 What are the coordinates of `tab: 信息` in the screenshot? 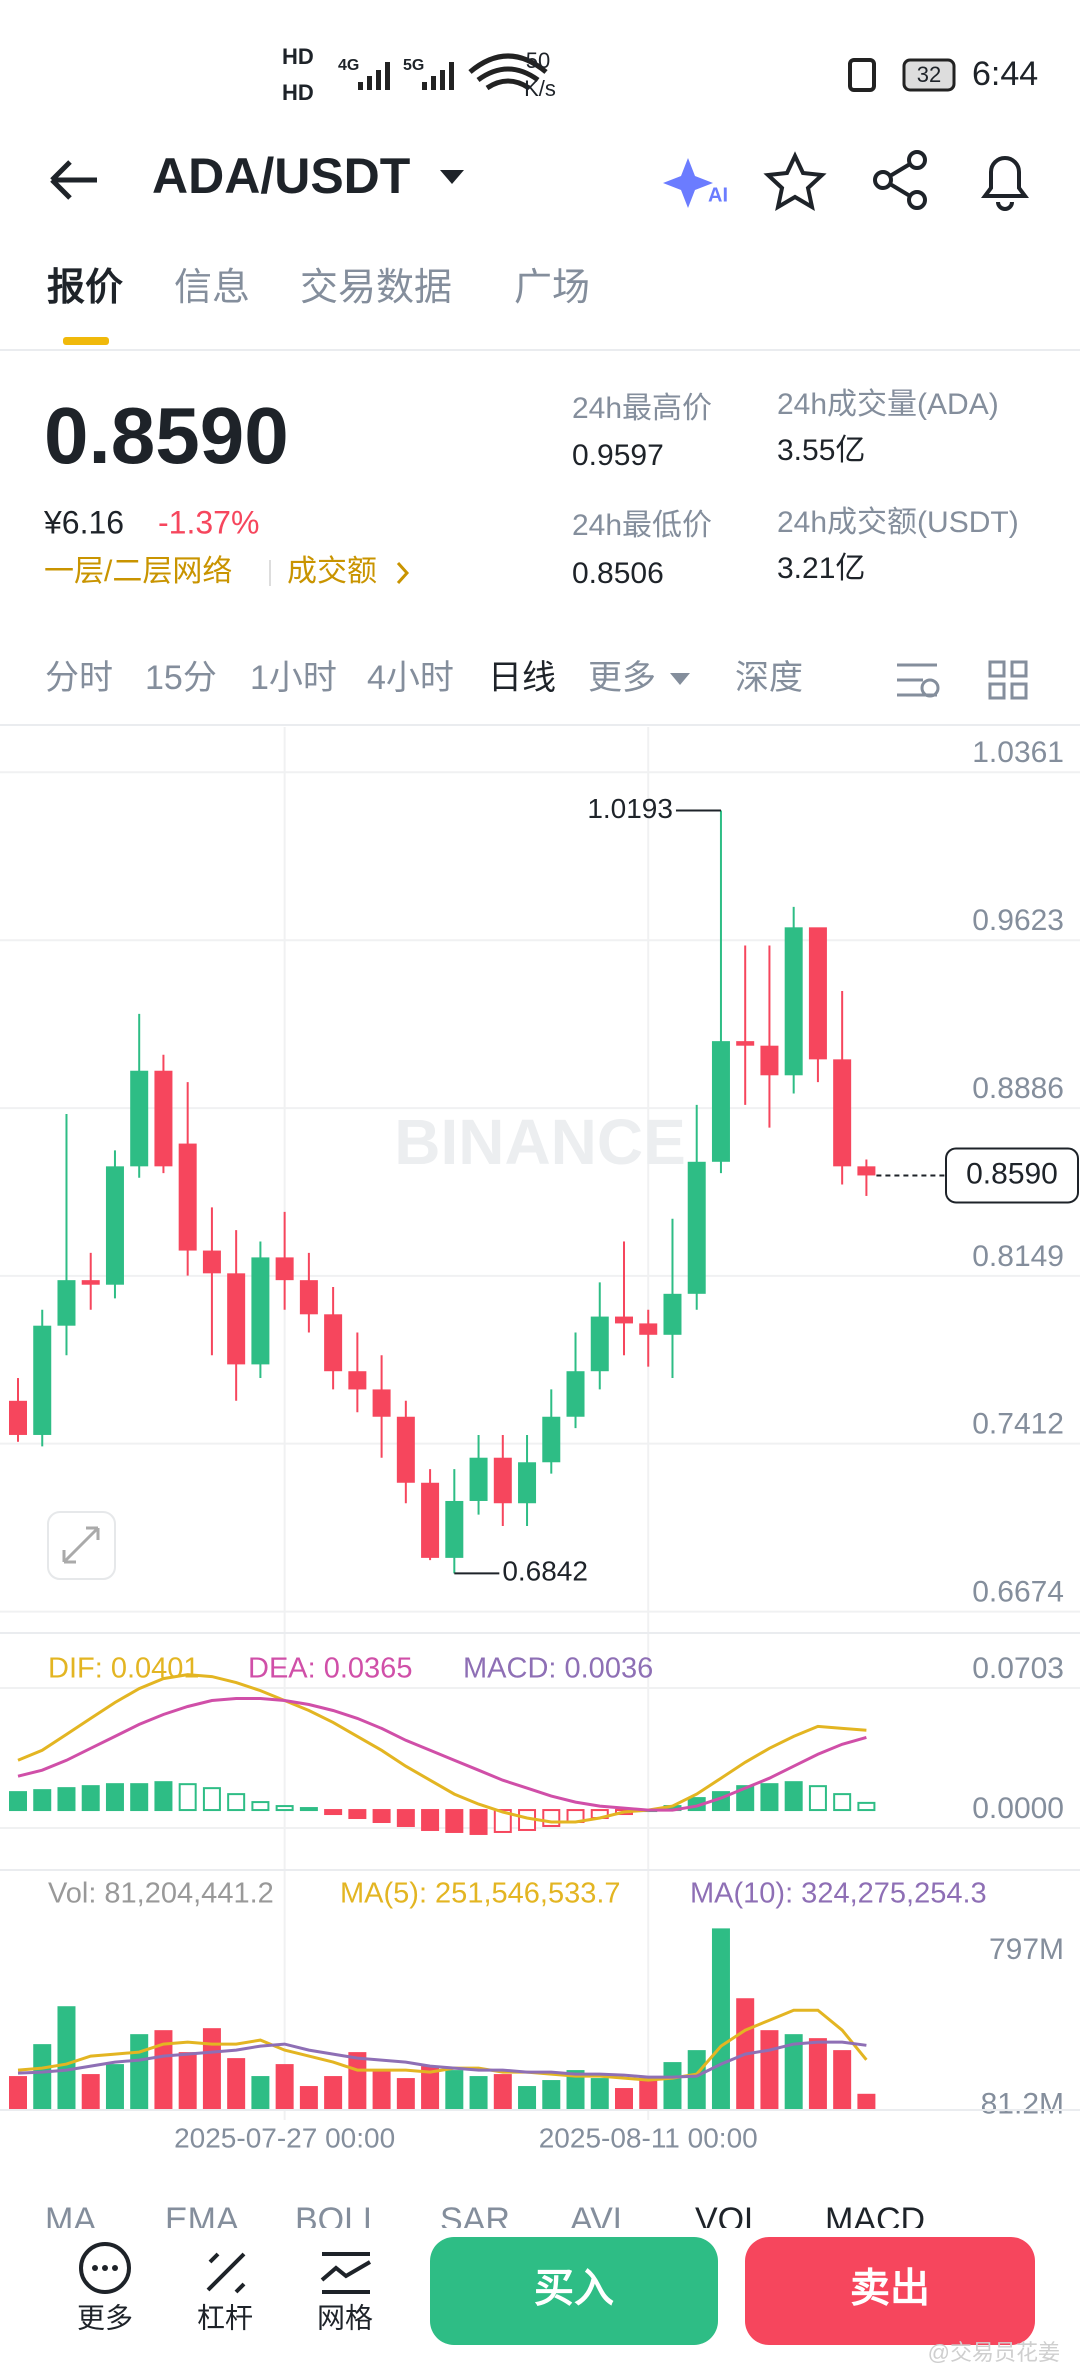 It's located at (212, 288).